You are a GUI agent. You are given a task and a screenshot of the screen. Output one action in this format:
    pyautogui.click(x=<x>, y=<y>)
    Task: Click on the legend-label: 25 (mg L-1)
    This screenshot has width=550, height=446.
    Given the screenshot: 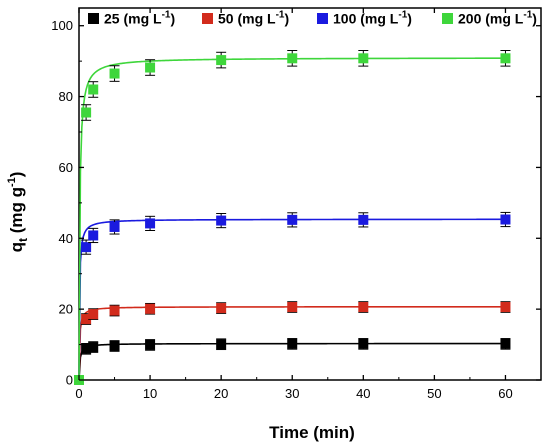 What is the action you would take?
    pyautogui.click(x=139, y=18)
    